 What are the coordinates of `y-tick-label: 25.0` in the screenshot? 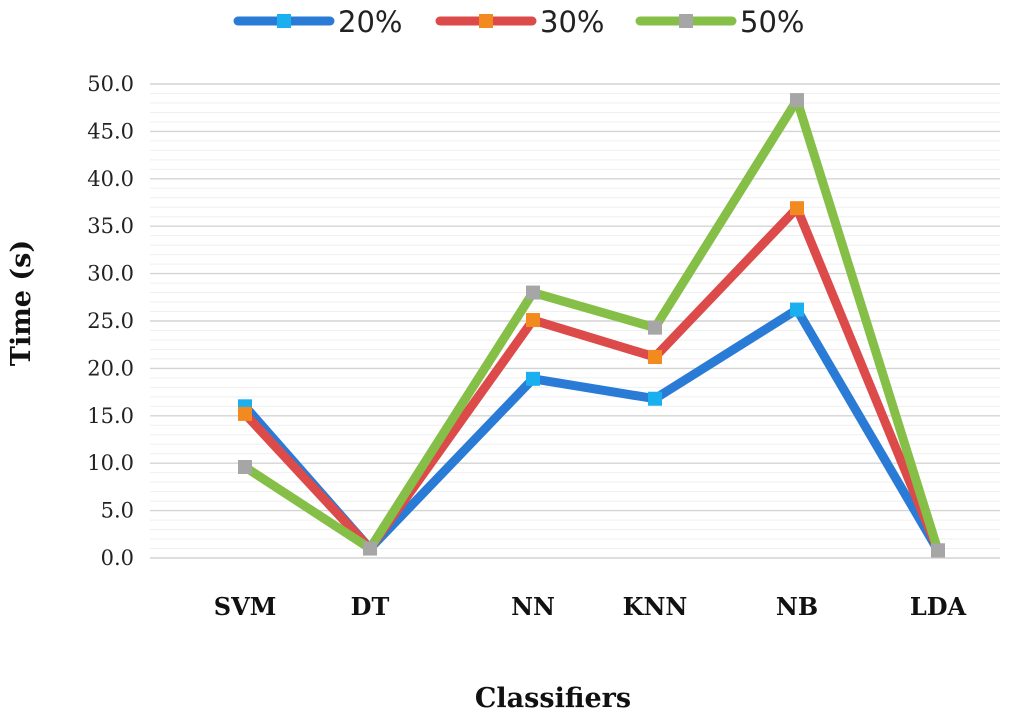 It's located at (110, 321).